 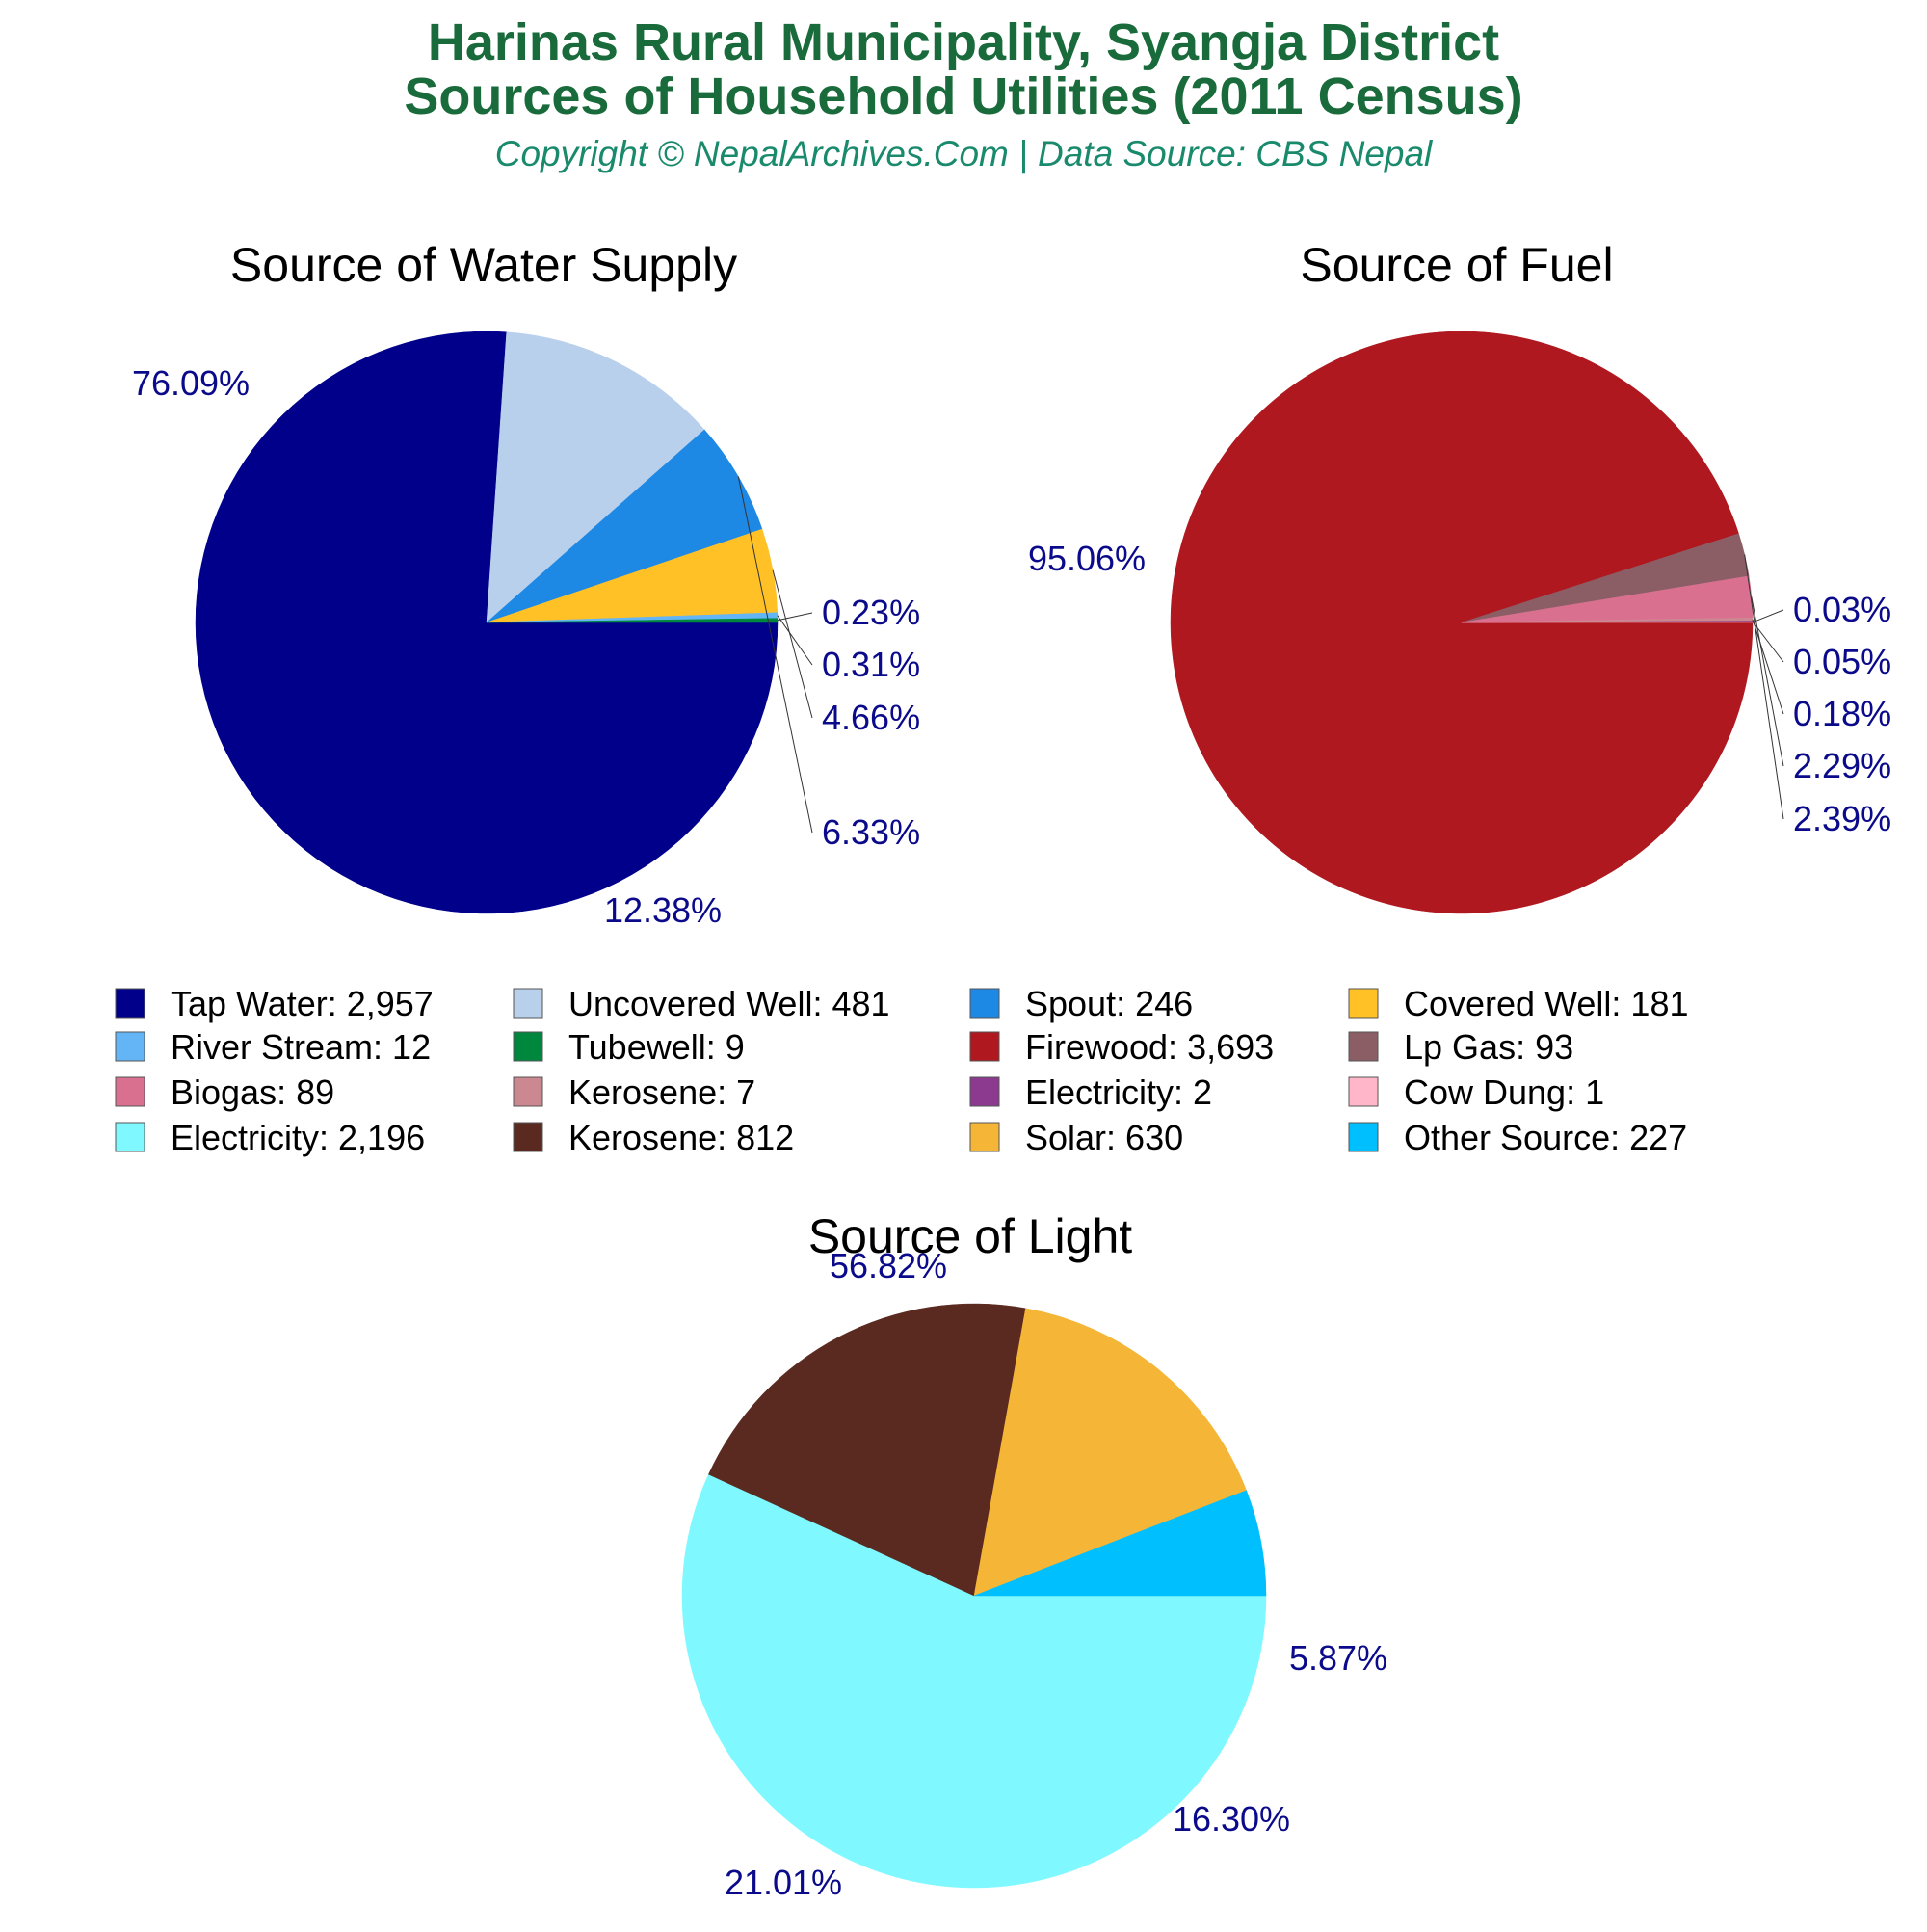 What do you see at coordinates (681, 1137) in the screenshot?
I see `legend-entry: Kerosene: 812` at bounding box center [681, 1137].